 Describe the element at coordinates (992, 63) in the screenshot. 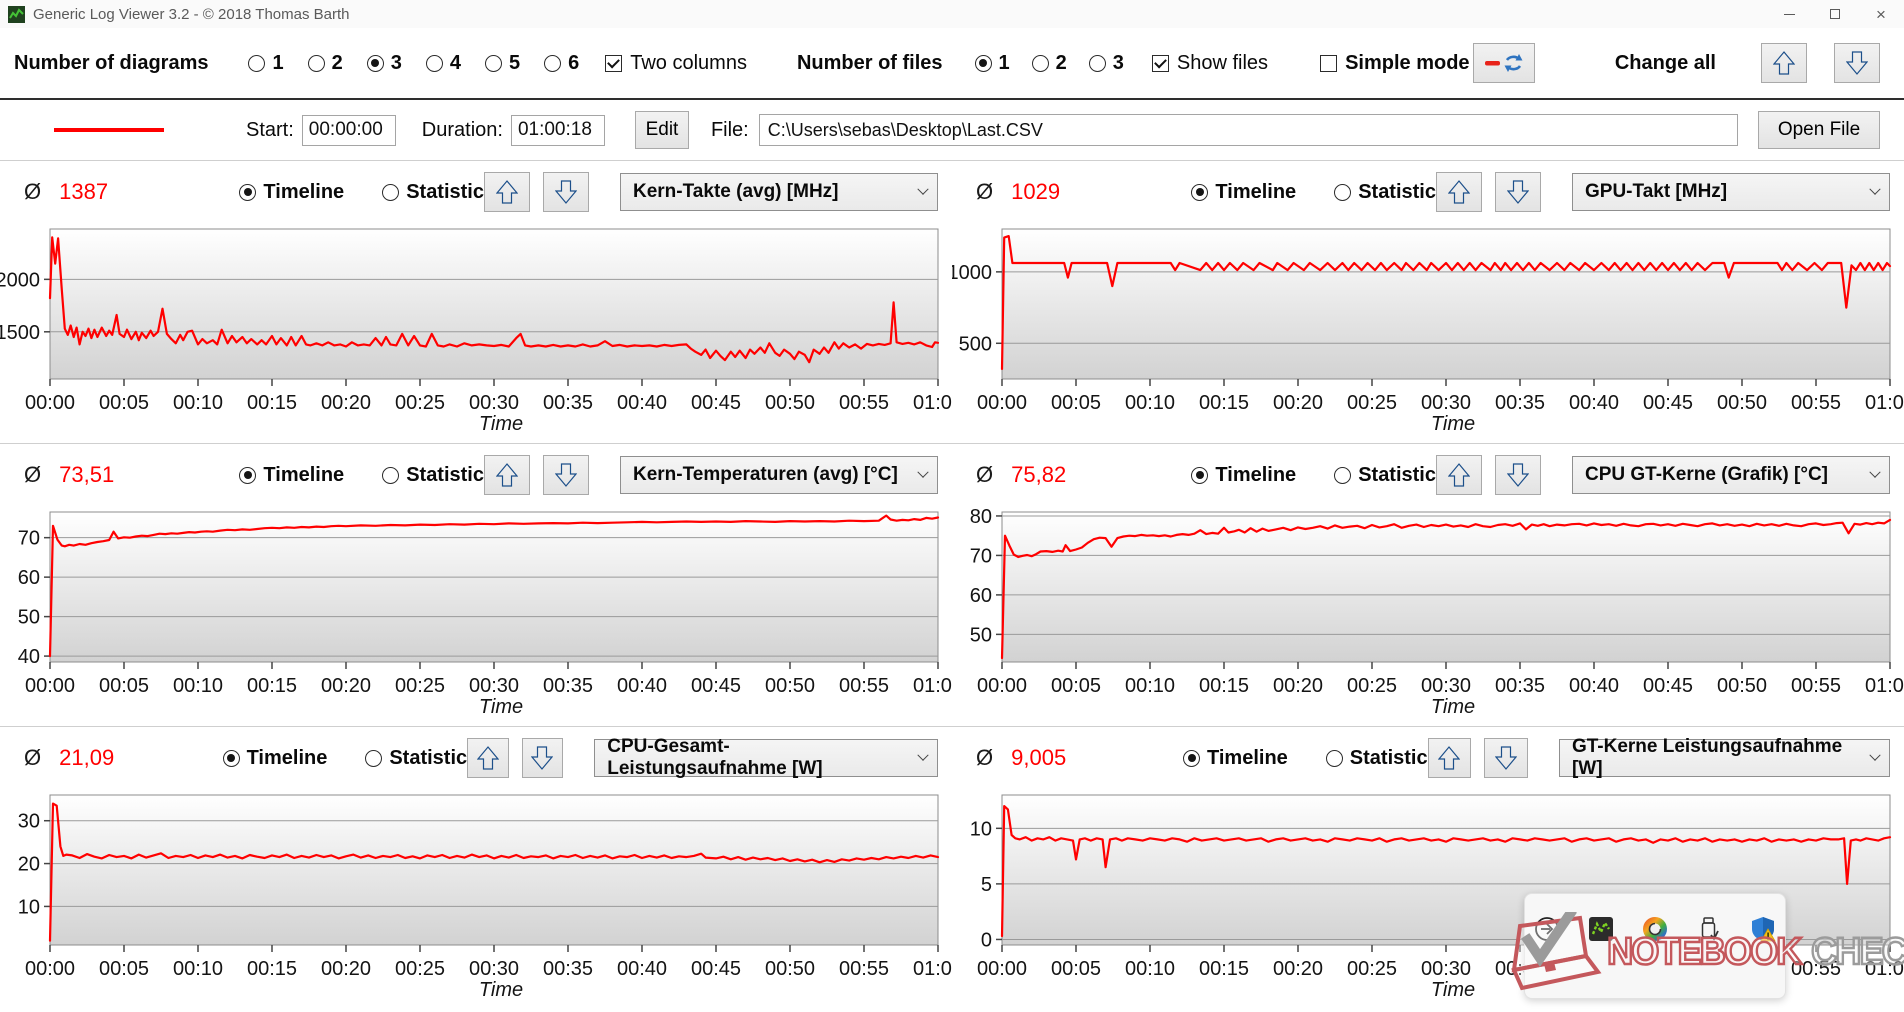

I see `files-radio-1: 1` at that location.